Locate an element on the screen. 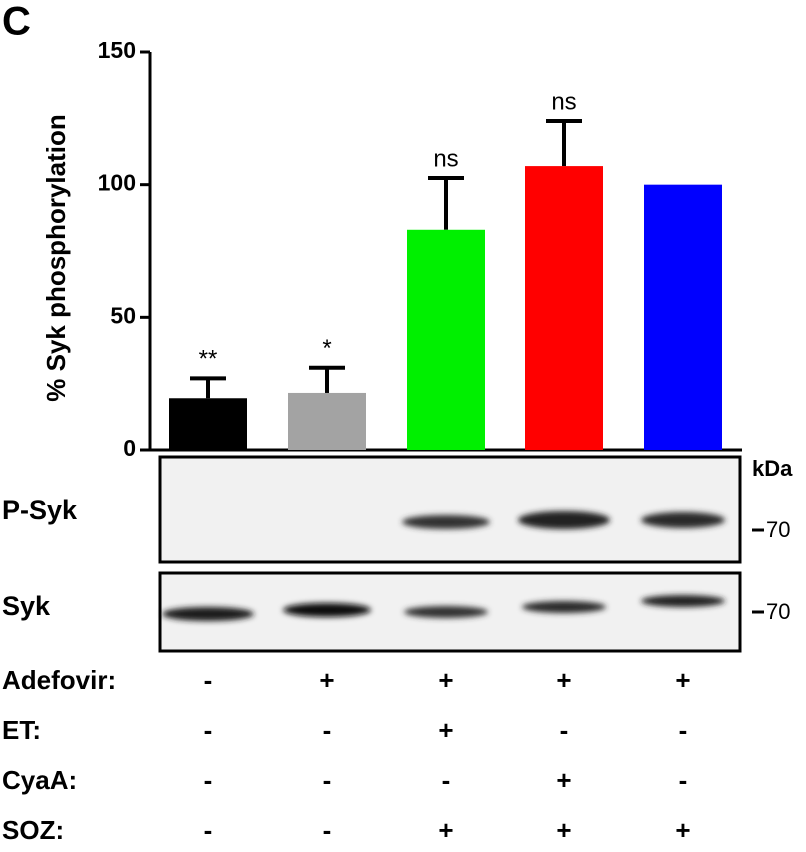 The height and width of the screenshot is (852, 806). y-tick-label: 50 is located at coordinates (123, 315).